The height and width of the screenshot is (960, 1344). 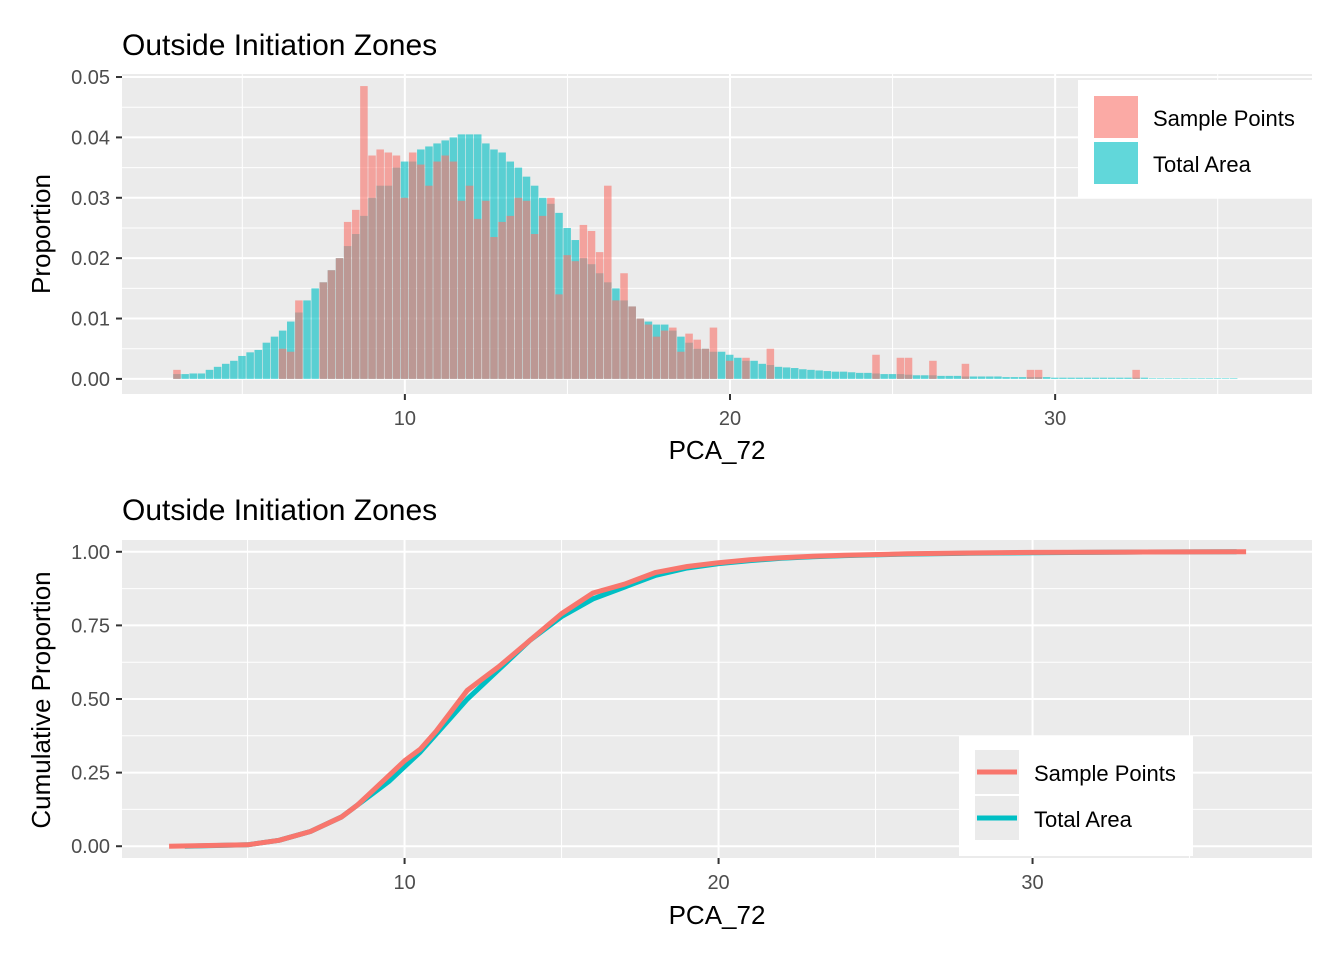 What do you see at coordinates (41, 234) in the screenshot?
I see `histogram-y-axis-title: Proportion` at bounding box center [41, 234].